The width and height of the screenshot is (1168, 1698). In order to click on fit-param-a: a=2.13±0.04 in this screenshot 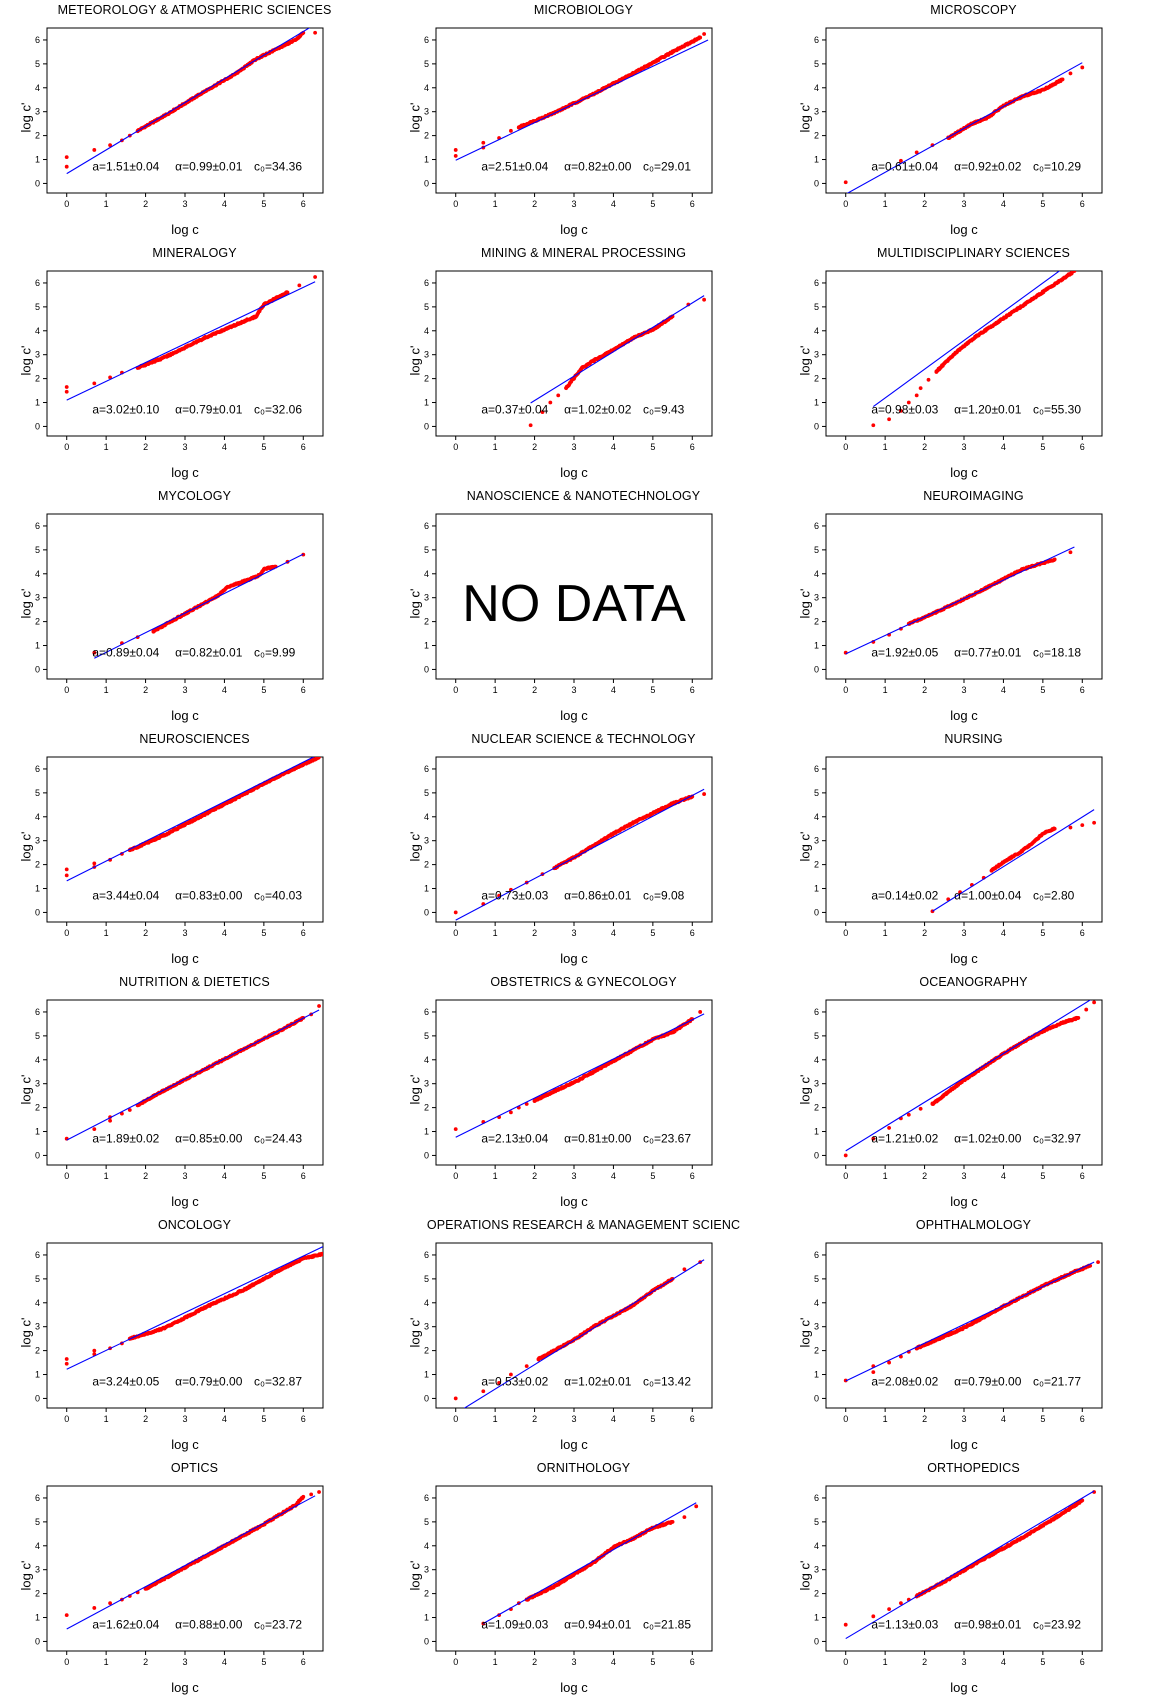, I will do `click(514, 1138)`.